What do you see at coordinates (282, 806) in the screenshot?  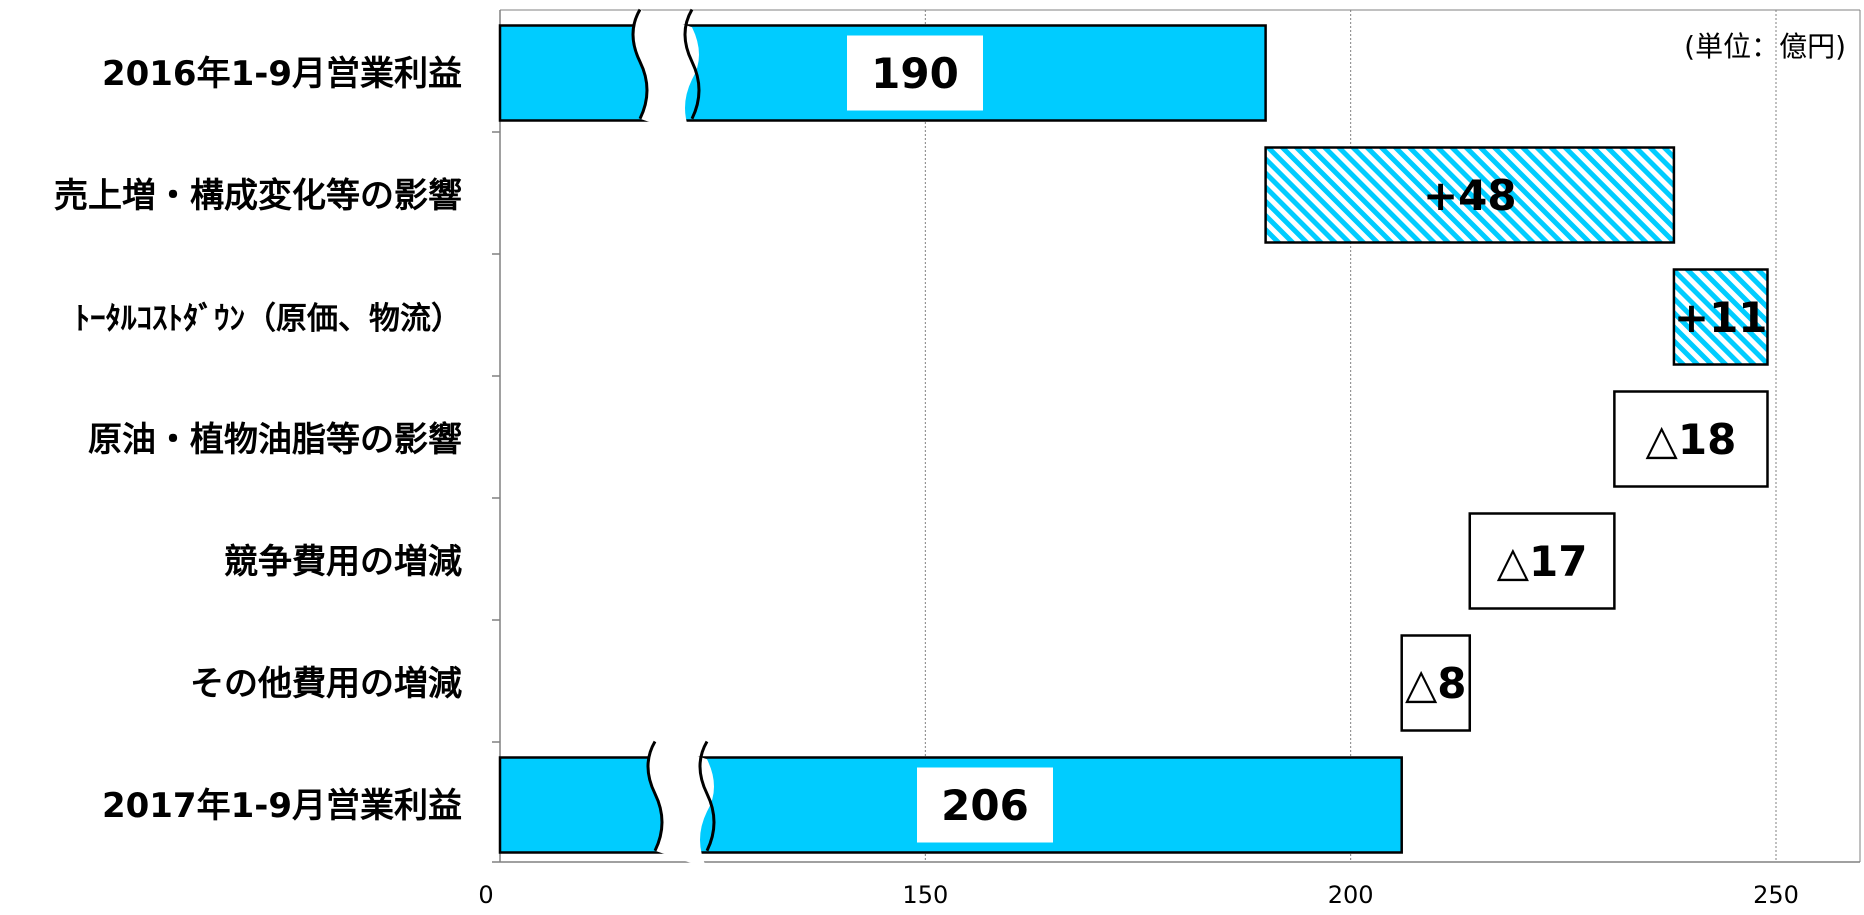 I see `category-label: 2017年1-9月営業利益` at bounding box center [282, 806].